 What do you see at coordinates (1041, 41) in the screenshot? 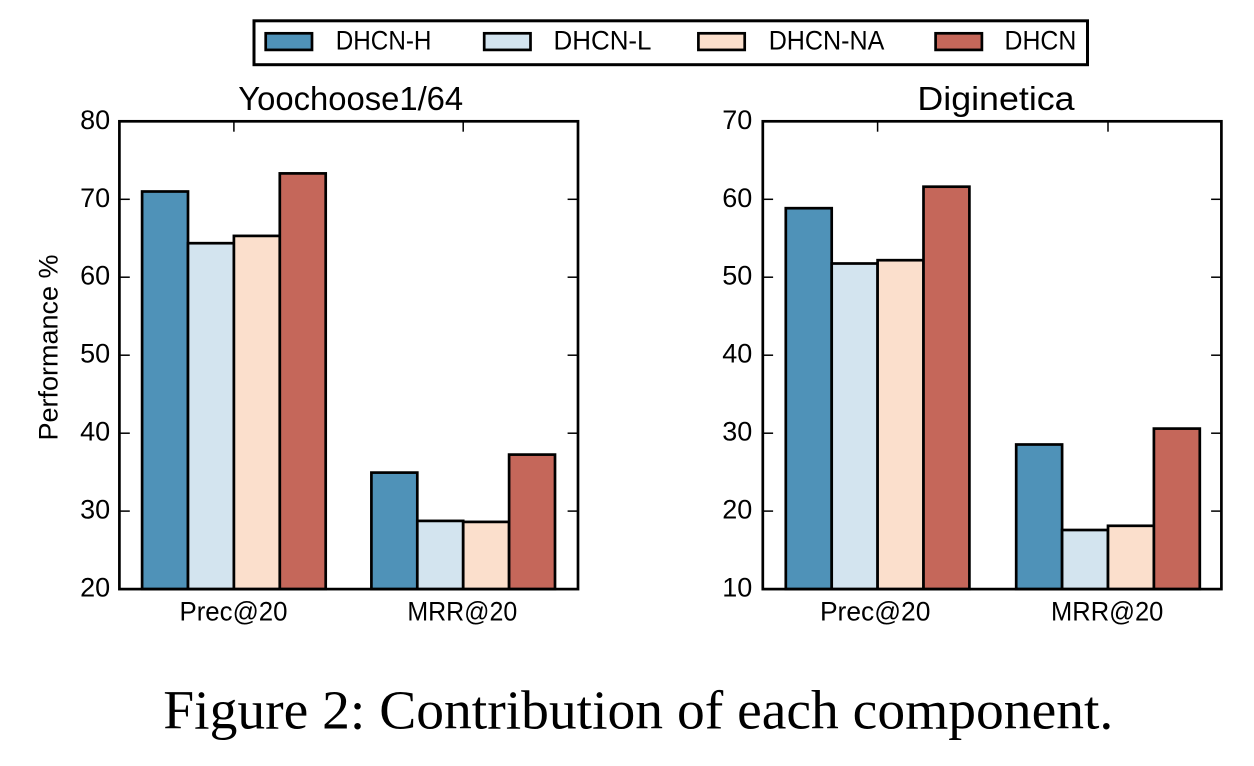
I see `svg-text: DHCN` at bounding box center [1041, 41].